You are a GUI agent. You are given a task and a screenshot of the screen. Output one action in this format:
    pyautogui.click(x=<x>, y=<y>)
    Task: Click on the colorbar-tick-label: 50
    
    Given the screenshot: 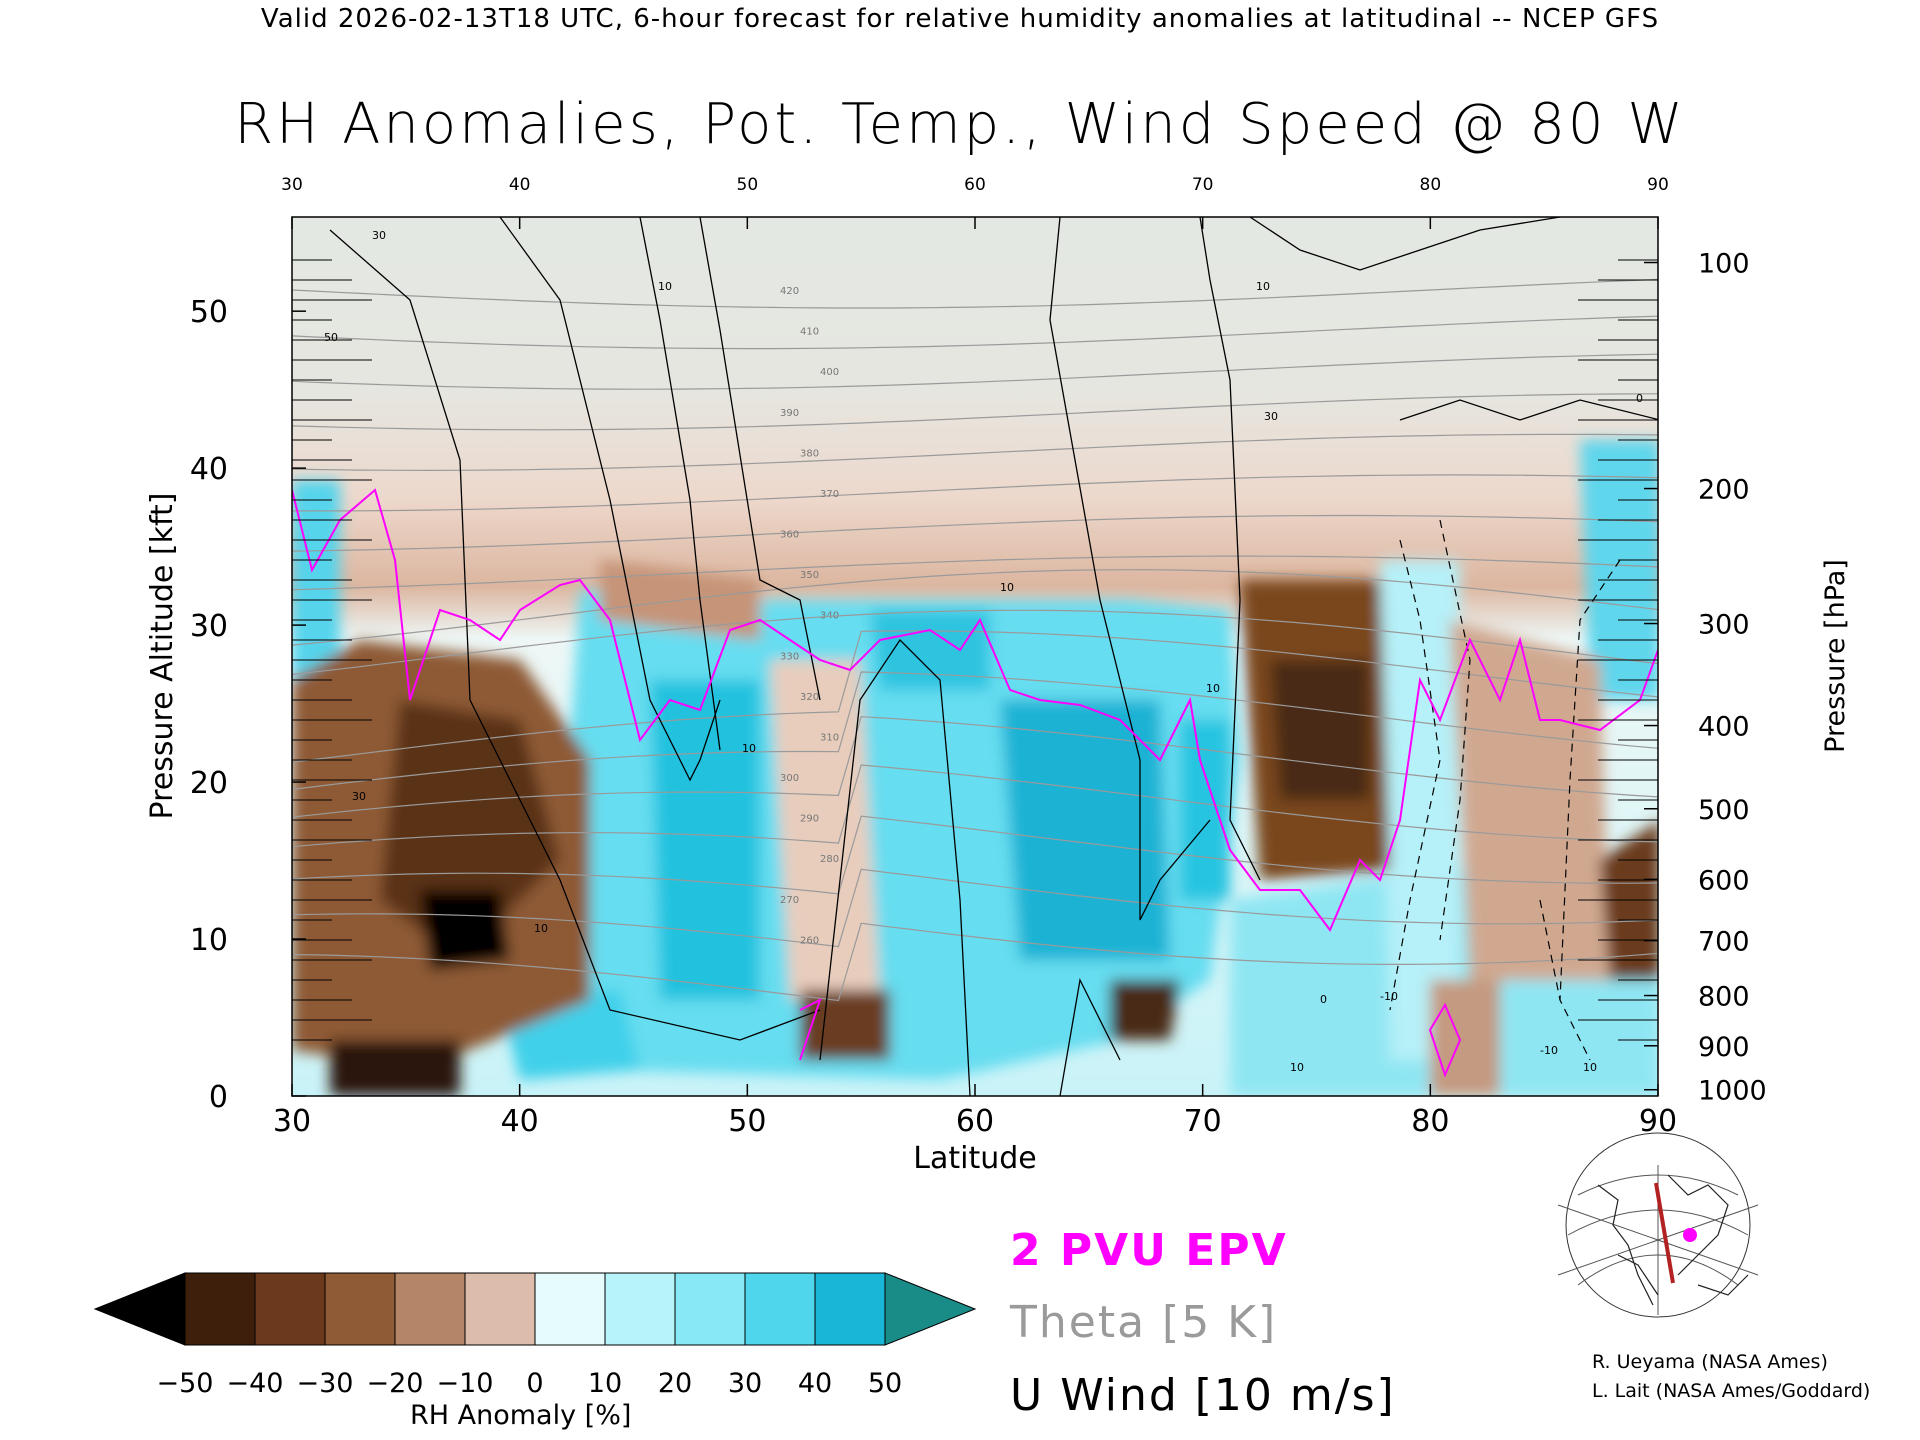 What is the action you would take?
    pyautogui.click(x=885, y=1383)
    